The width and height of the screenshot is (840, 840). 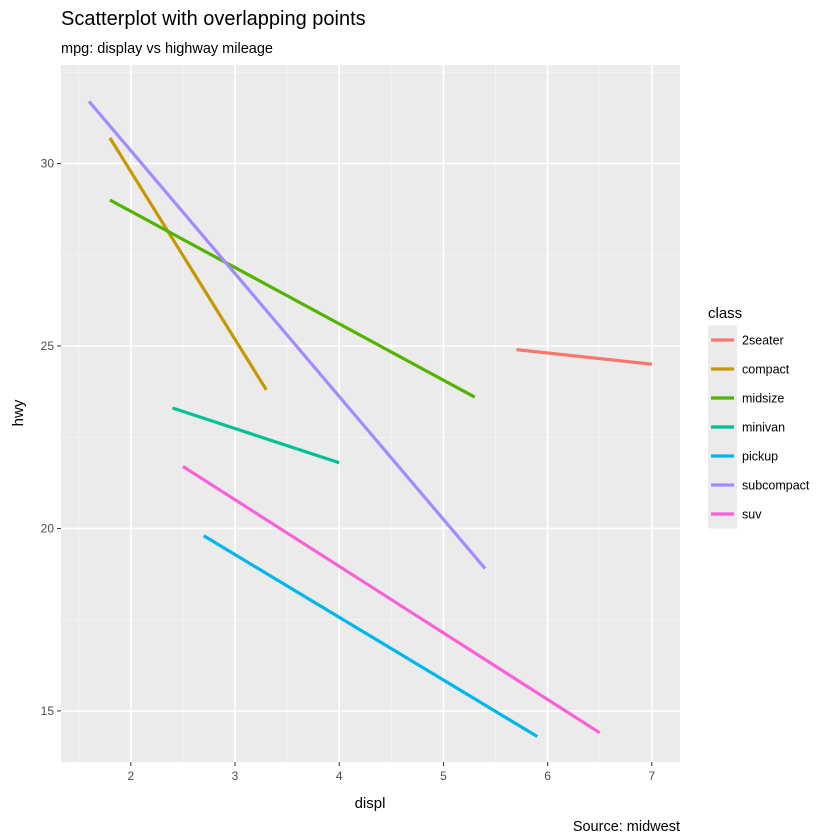 What do you see at coordinates (652, 776) in the screenshot?
I see `x-tick-label: 7` at bounding box center [652, 776].